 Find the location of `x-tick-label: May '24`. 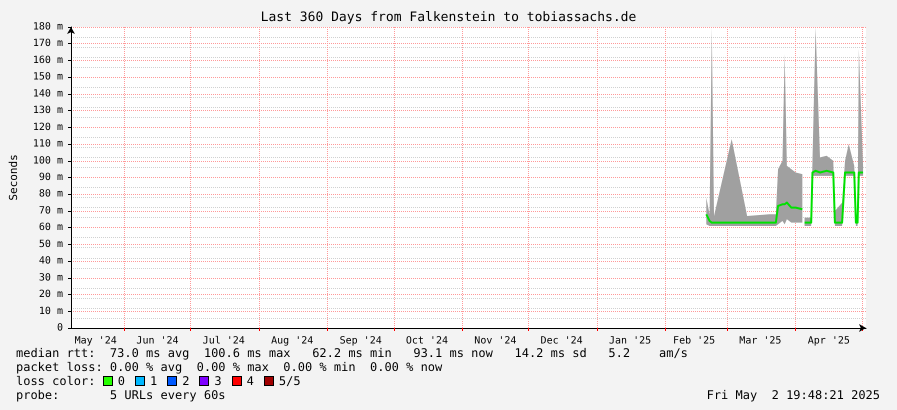

x-tick-label: May '24 is located at coordinates (95, 341).